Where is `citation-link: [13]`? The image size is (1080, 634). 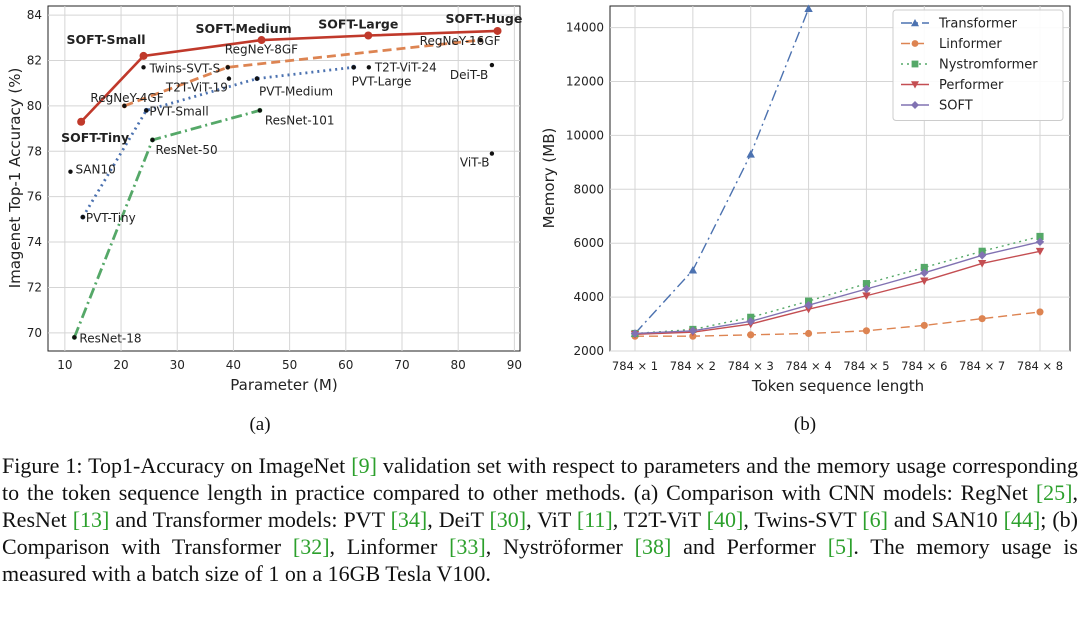 citation-link: [13] is located at coordinates (91, 519).